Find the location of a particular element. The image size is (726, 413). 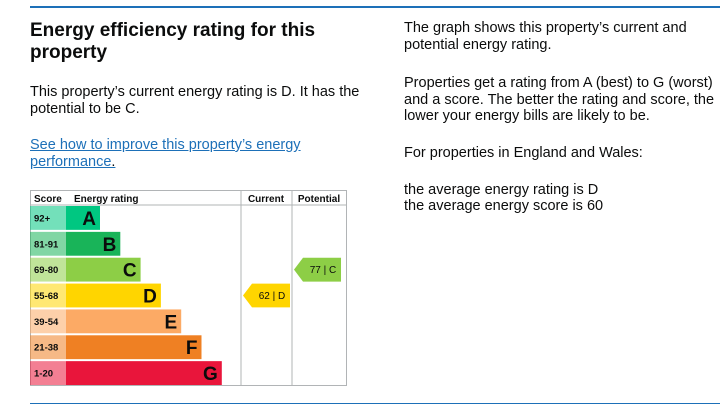

top-divider is located at coordinates (375, 7).